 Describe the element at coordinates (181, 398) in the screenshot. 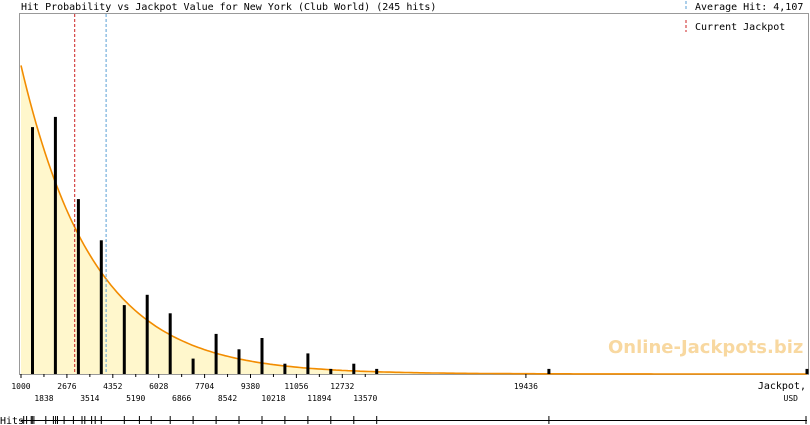

I see `x-tick-label: 6866` at that location.